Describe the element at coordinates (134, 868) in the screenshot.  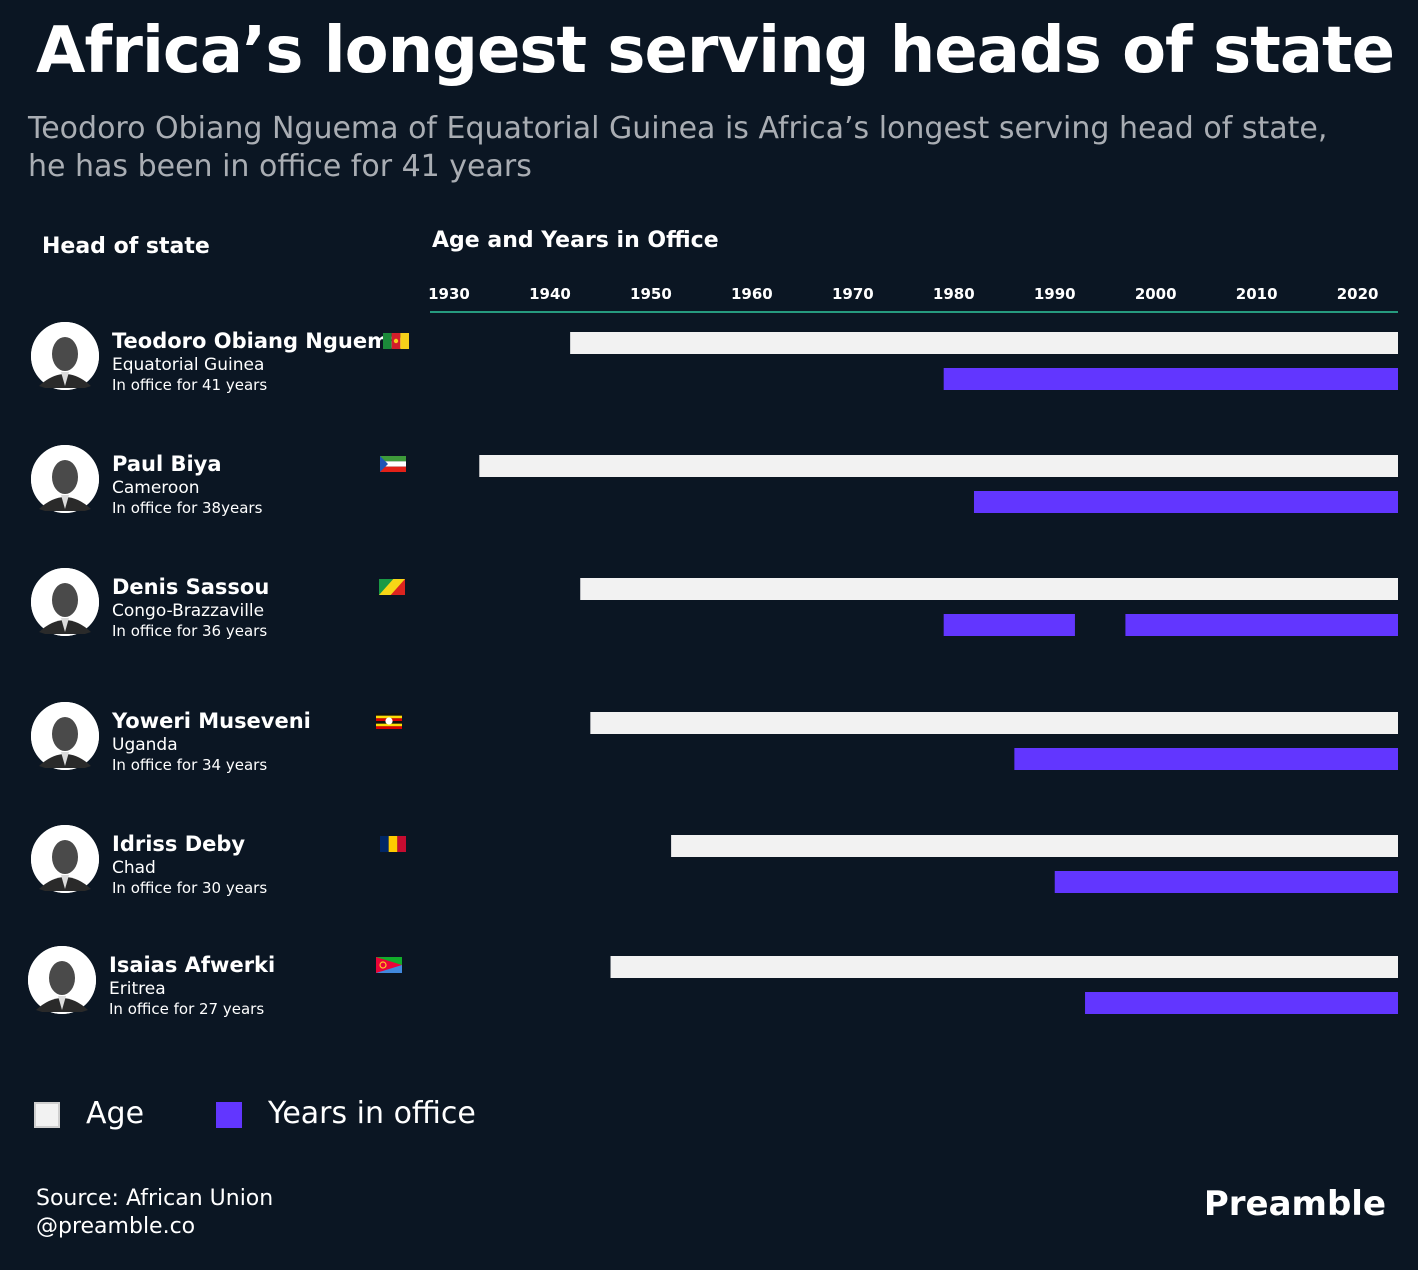
I see `leader-country: Chad` at that location.